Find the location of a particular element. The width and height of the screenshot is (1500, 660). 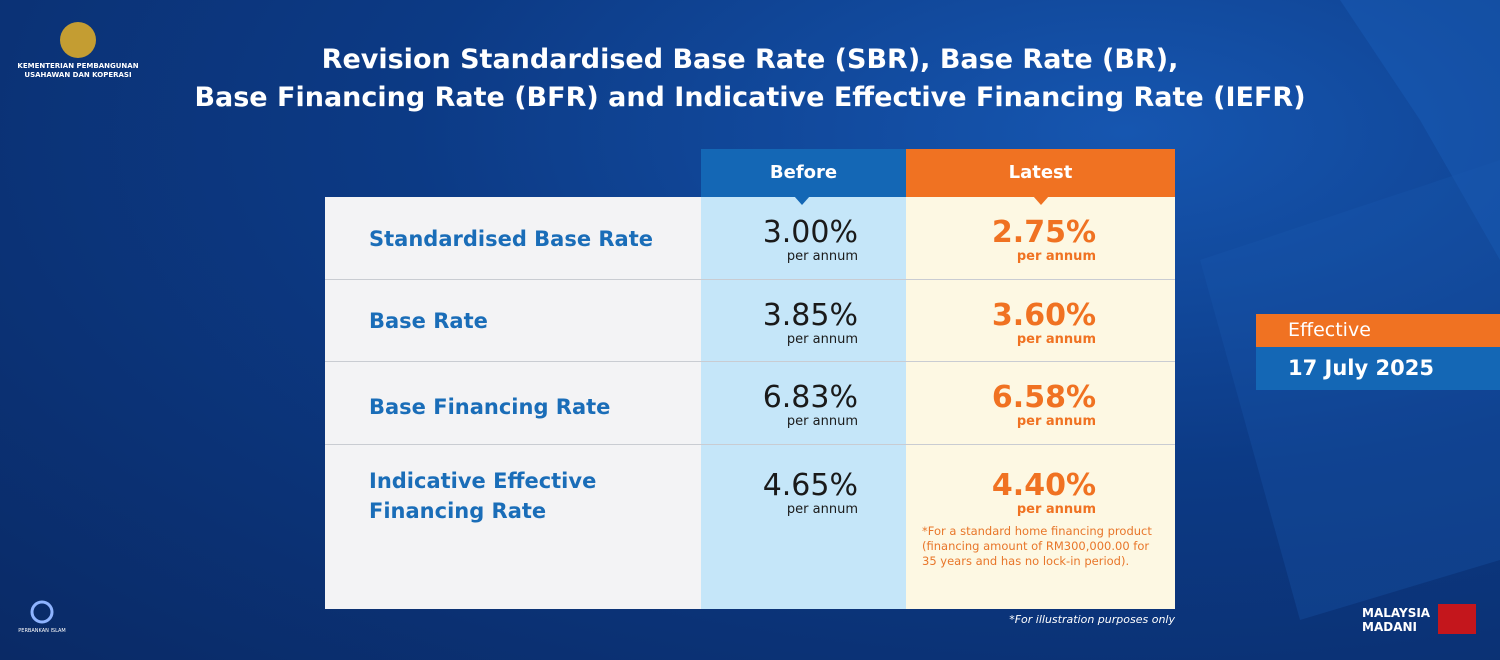

before-value: 3.85% is located at coordinates (810, 315).